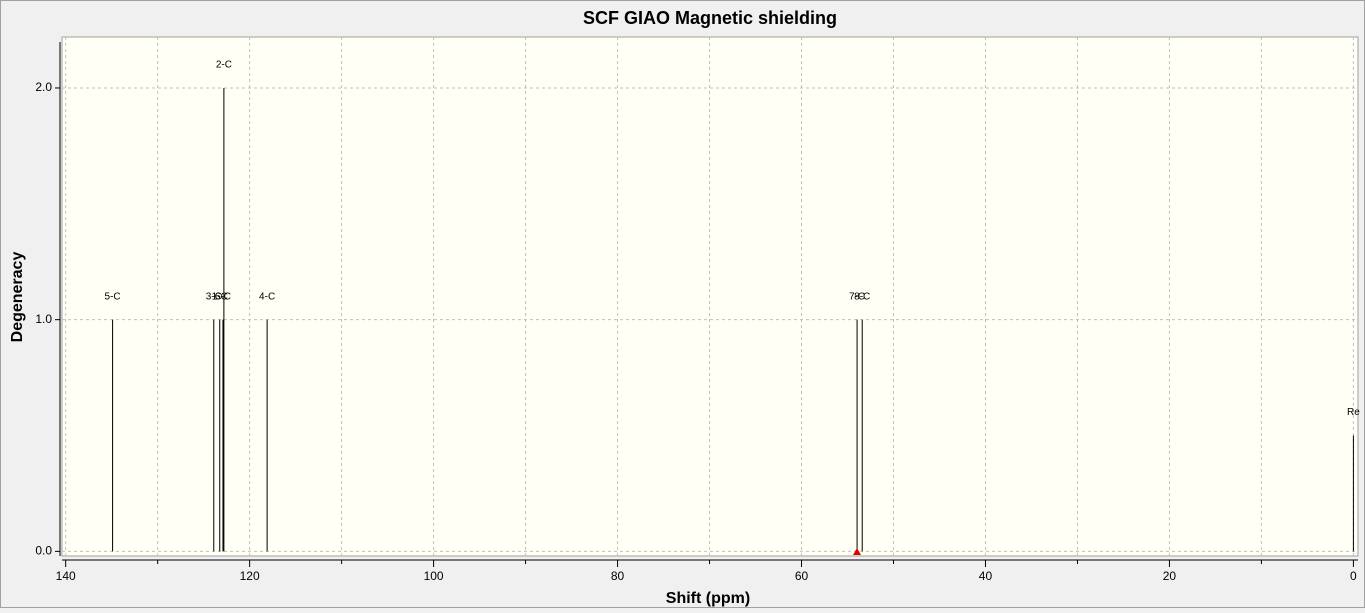 The width and height of the screenshot is (1365, 613). I want to click on stick-label: 6-C, so click(223, 296).